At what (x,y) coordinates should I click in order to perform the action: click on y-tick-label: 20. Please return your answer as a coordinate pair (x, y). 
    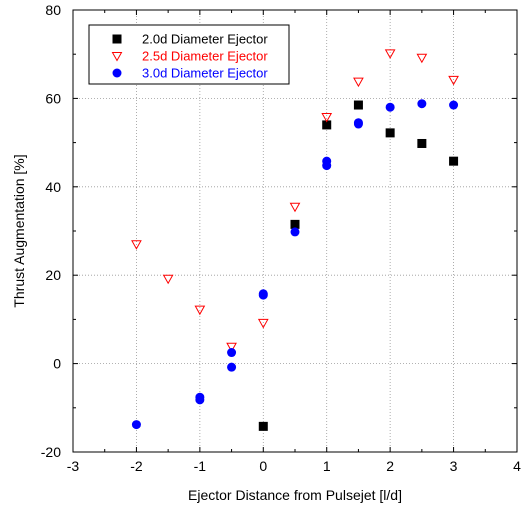
    Looking at the image, I should click on (53, 275).